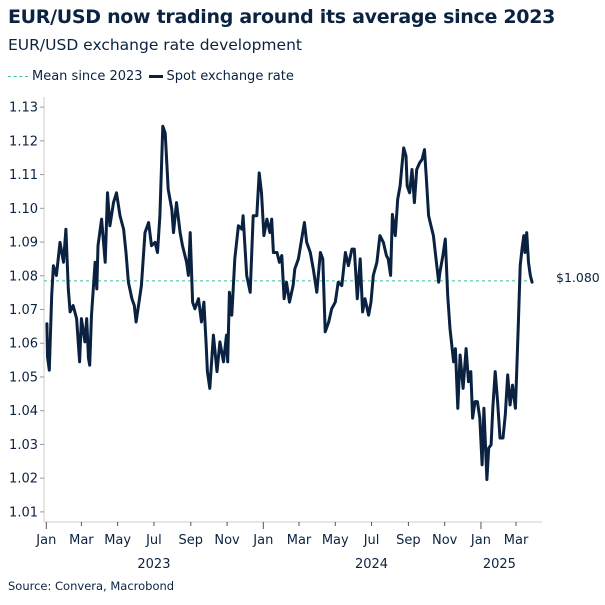  What do you see at coordinates (23, 209) in the screenshot?
I see `y-tick-label: 1.10` at bounding box center [23, 209].